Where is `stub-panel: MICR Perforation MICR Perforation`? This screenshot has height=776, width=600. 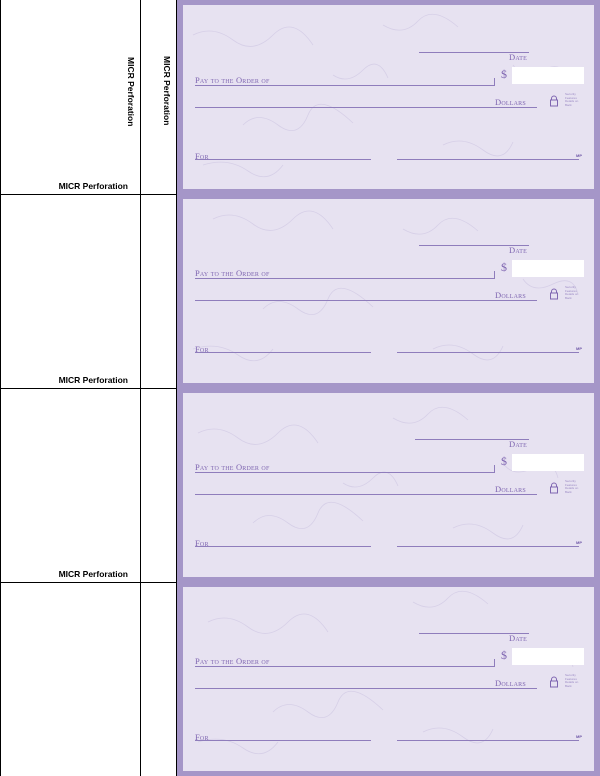 stub-panel: MICR Perforation MICR Perforation is located at coordinates (70, 97).